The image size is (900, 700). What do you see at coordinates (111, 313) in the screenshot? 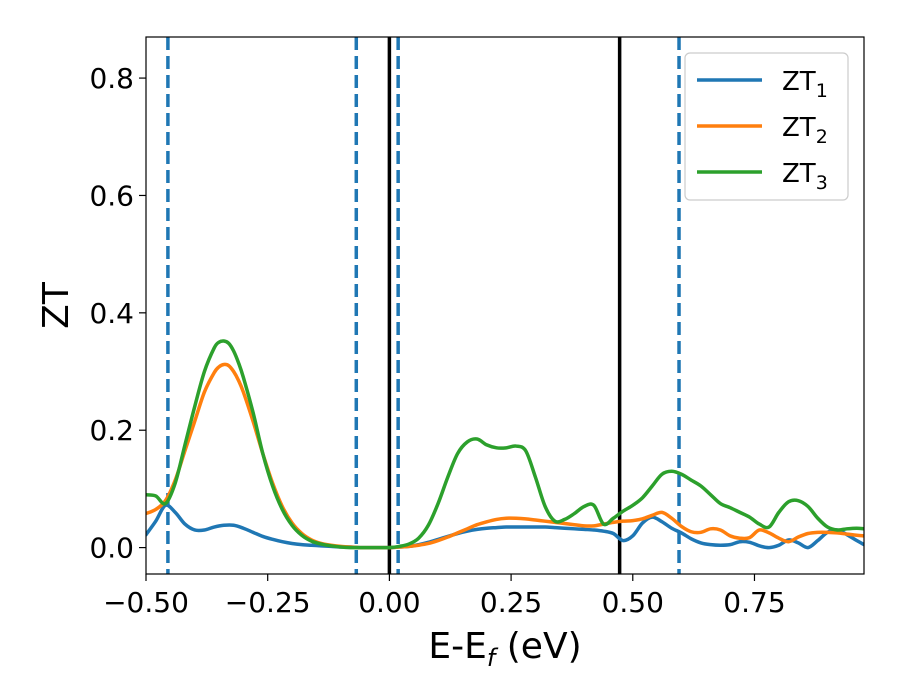
I see `y-tick-label: 0.4` at bounding box center [111, 313].